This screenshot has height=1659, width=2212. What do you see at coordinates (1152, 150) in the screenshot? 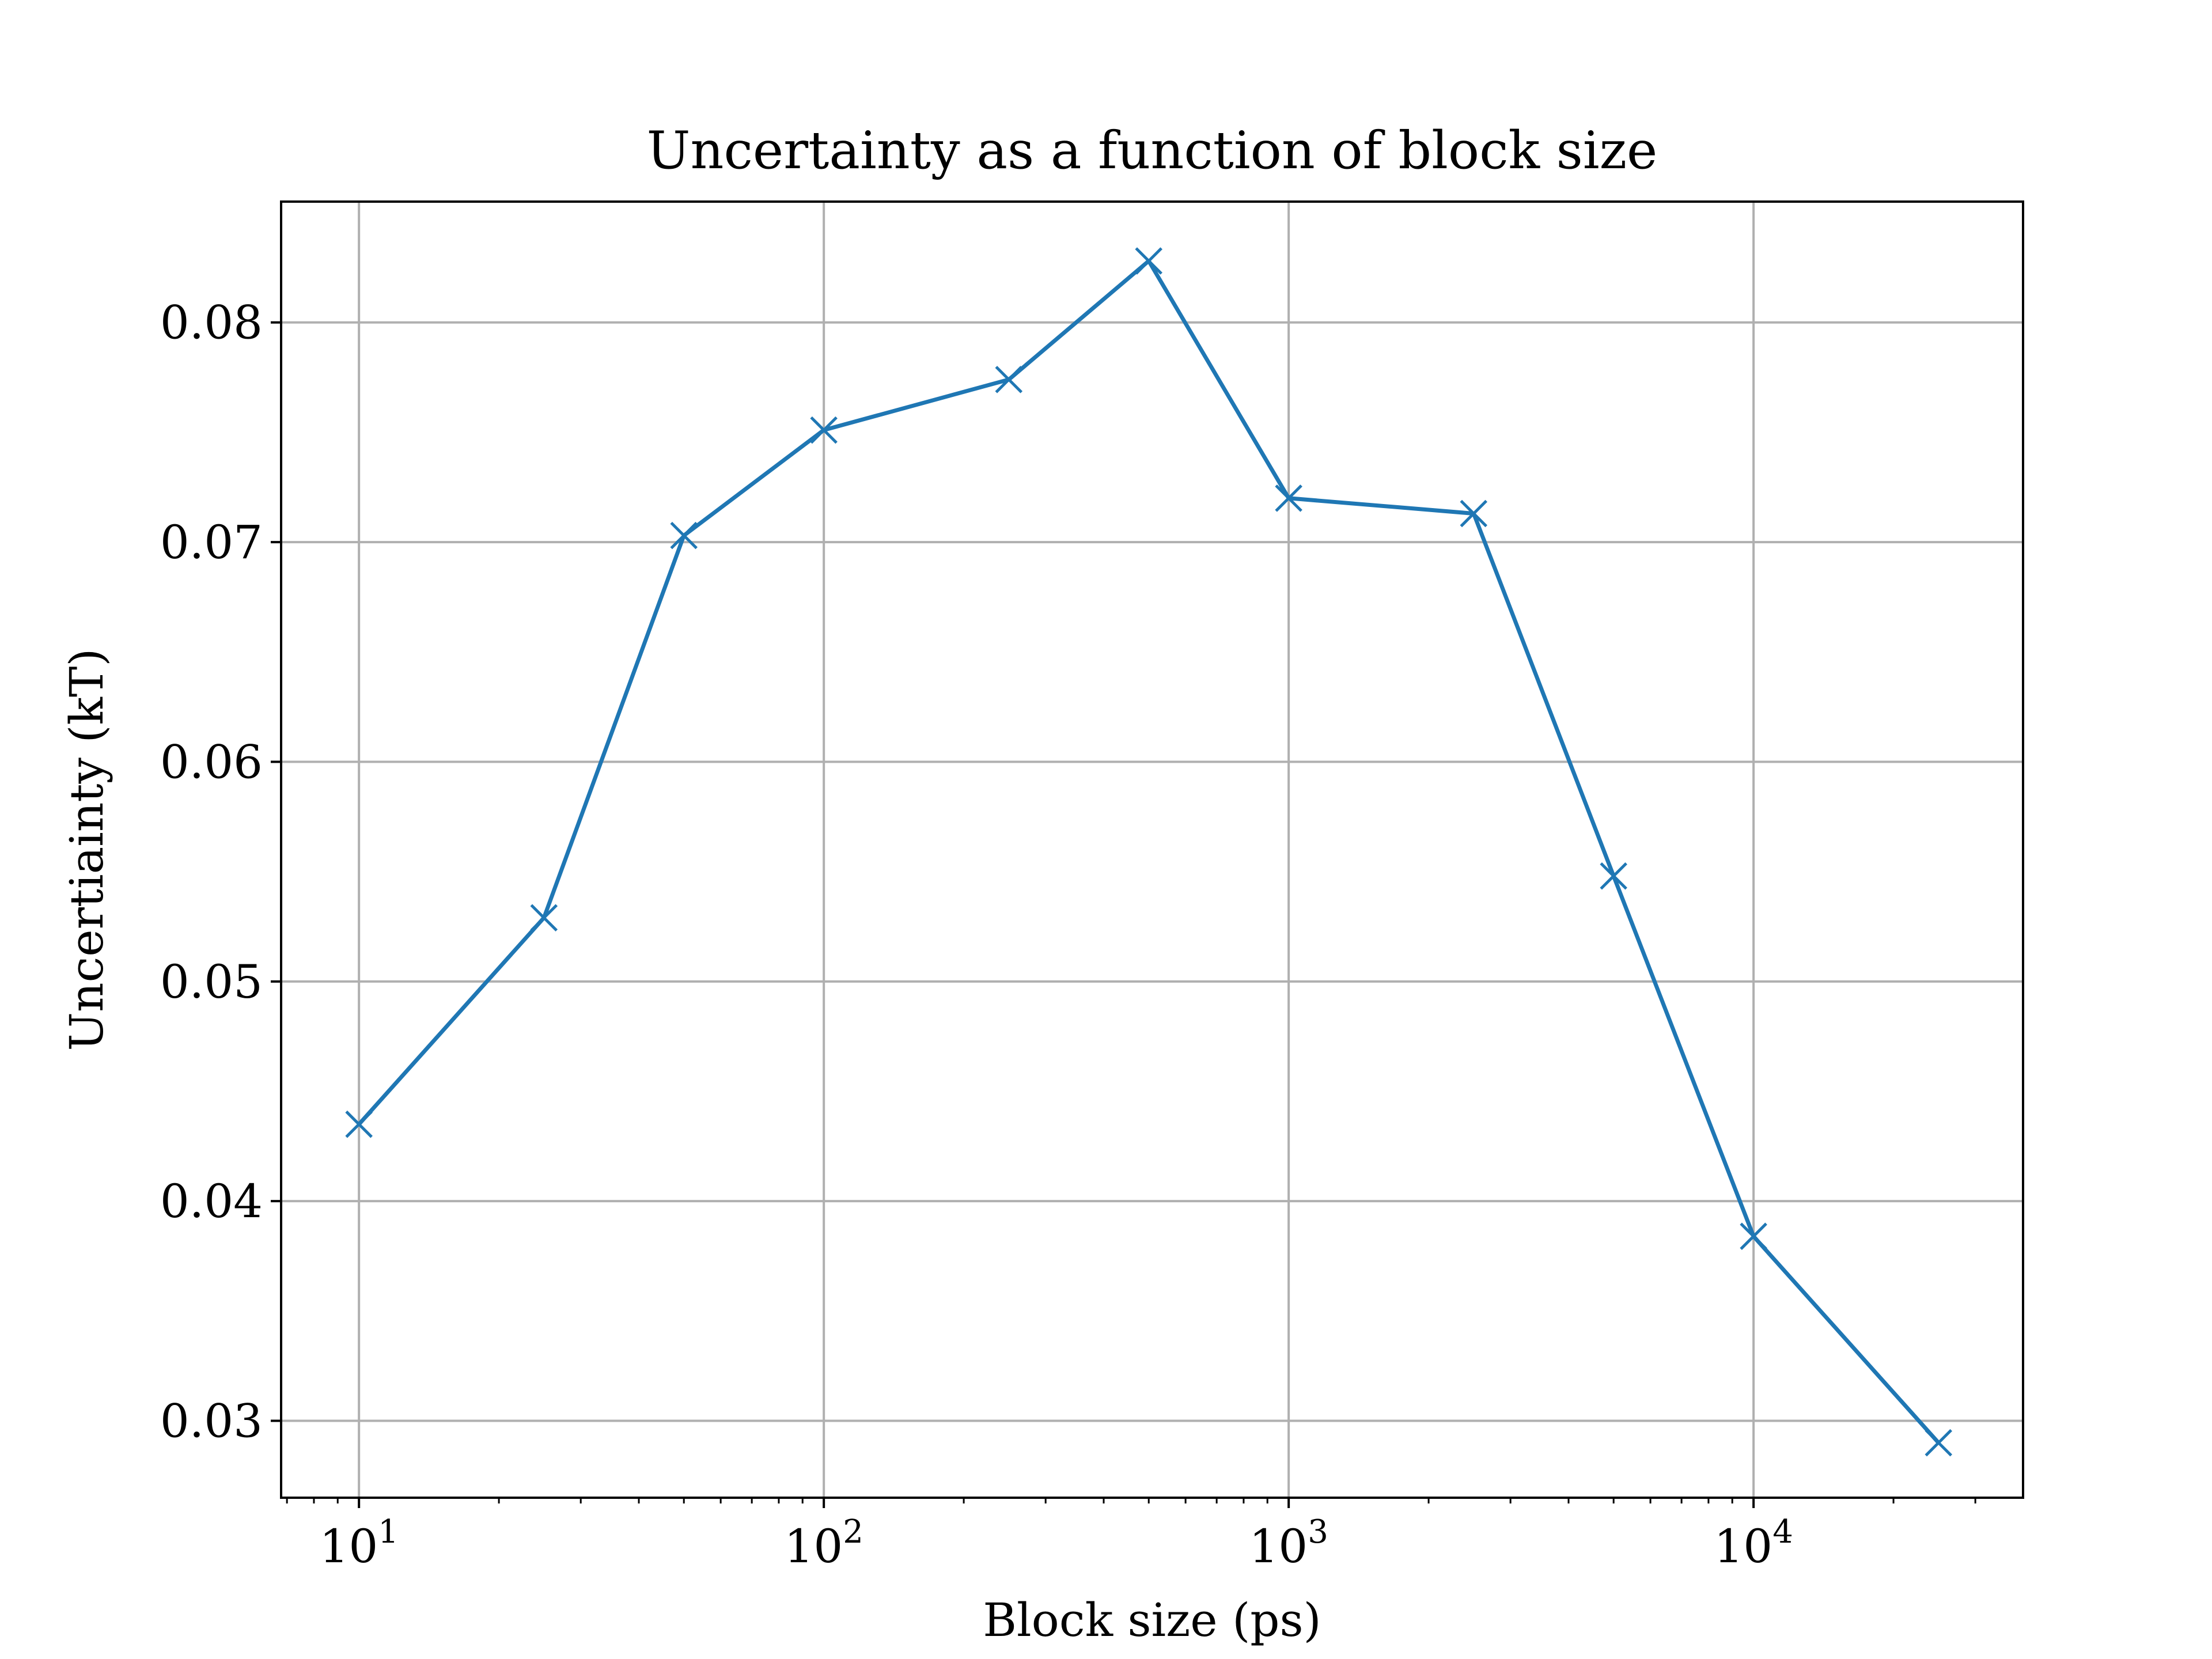
I see `chart-title: Uncertainty as a function of block size` at bounding box center [1152, 150].